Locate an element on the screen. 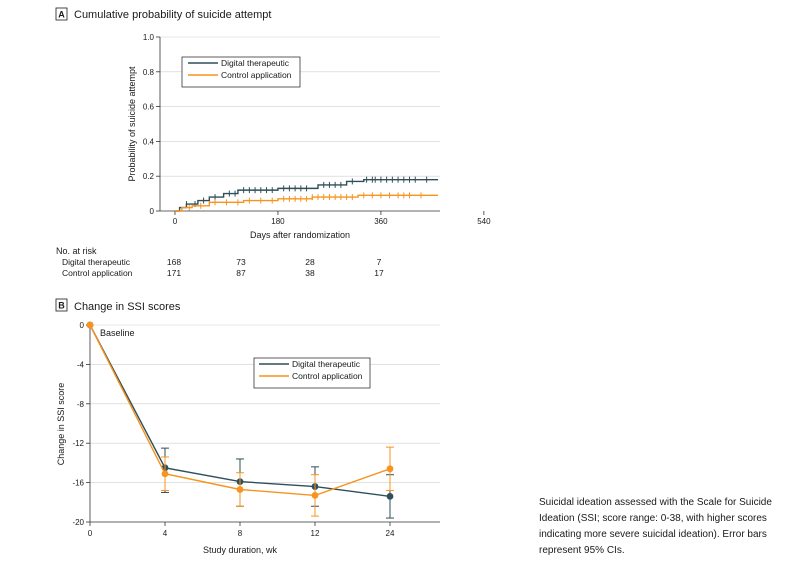 Image resolution: width=791 pixels, height=562 pixels. y-tick-label: -4 is located at coordinates (81, 364).